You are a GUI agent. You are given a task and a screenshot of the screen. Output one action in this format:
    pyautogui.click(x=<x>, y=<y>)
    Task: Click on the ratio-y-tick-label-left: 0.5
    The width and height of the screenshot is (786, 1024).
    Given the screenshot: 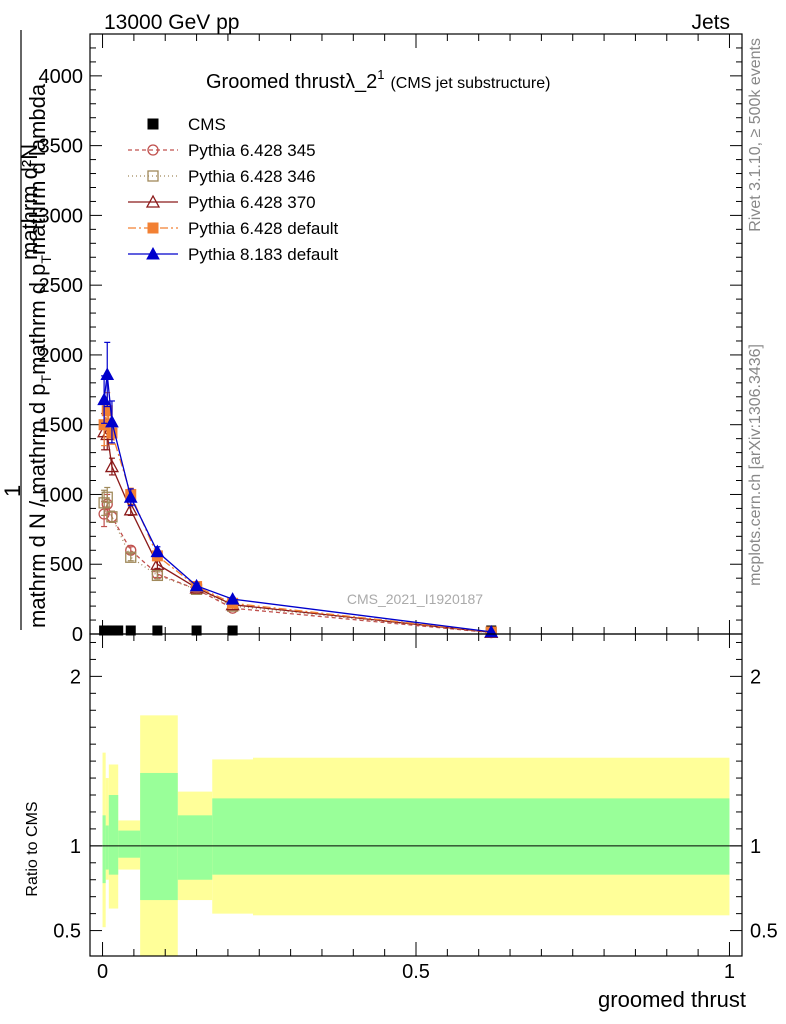 What is the action you would take?
    pyautogui.click(x=67, y=932)
    